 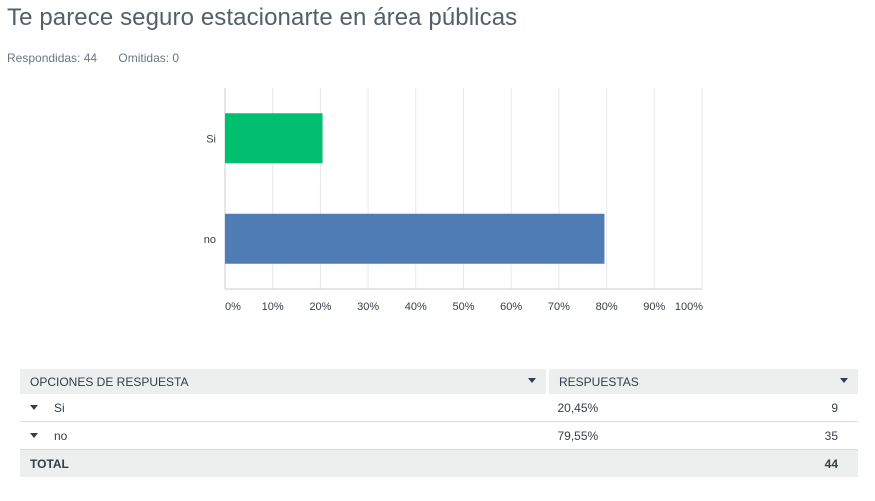 What do you see at coordinates (274, 138) in the screenshot?
I see `bar-si` at bounding box center [274, 138].